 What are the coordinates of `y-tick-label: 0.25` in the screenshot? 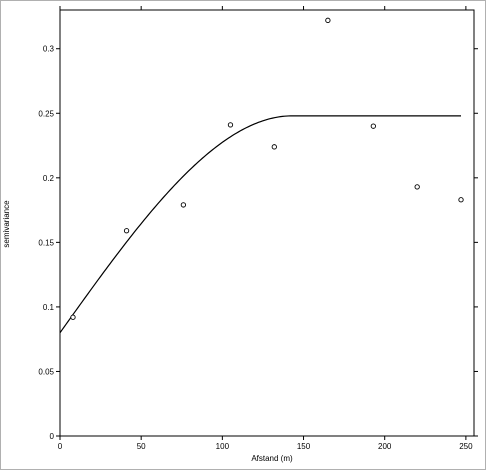 It's located at (46, 113).